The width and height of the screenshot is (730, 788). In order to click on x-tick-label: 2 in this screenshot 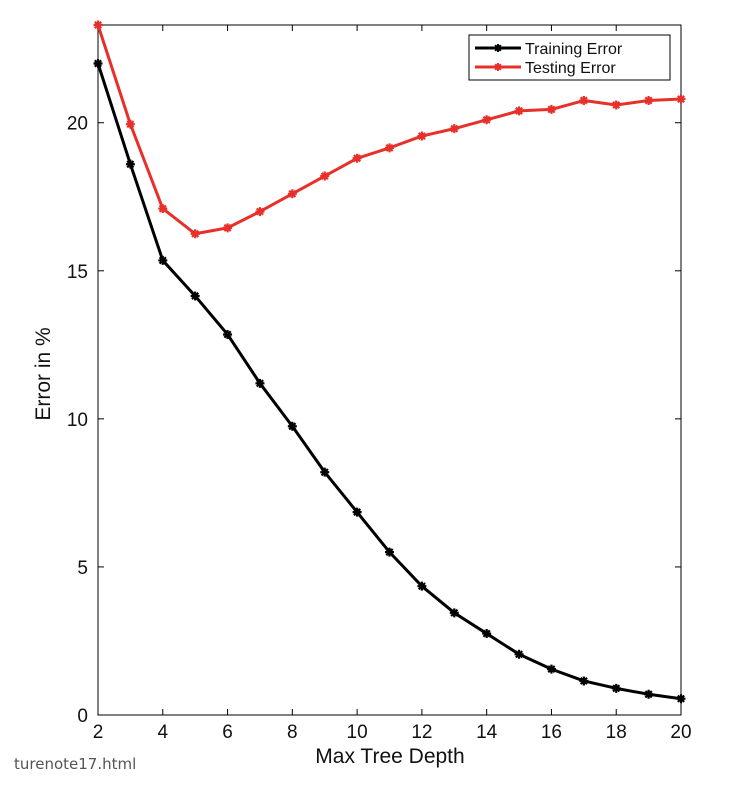, I will do `click(98, 732)`.